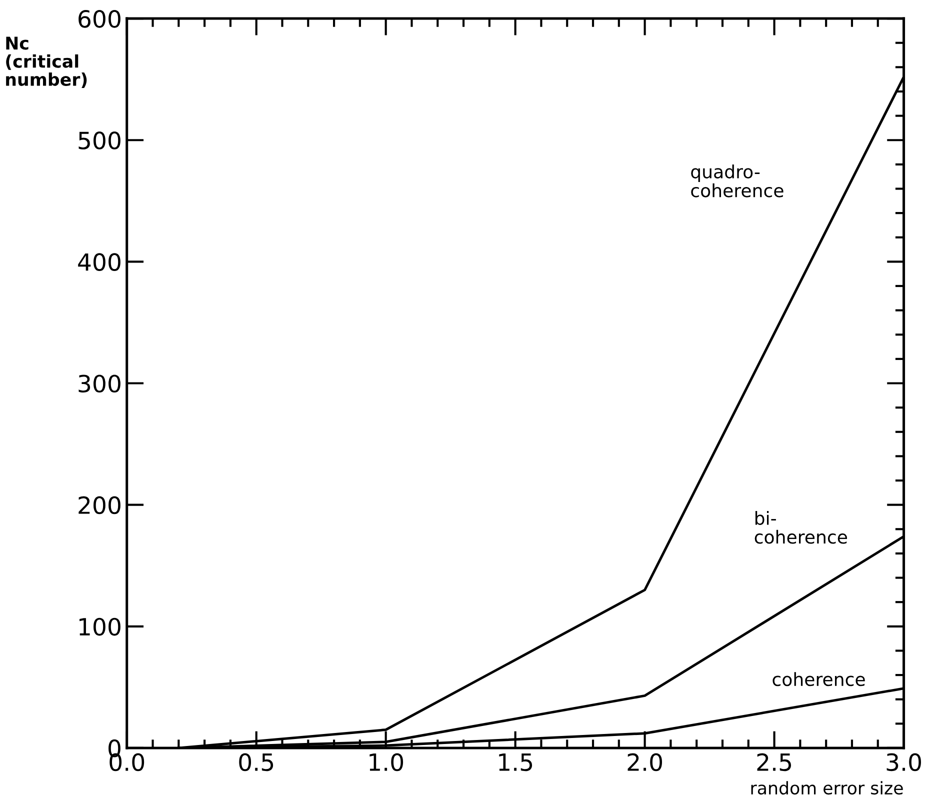 This screenshot has width=926, height=806. What do you see at coordinates (818, 679) in the screenshot?
I see `annotation: coherence` at bounding box center [818, 679].